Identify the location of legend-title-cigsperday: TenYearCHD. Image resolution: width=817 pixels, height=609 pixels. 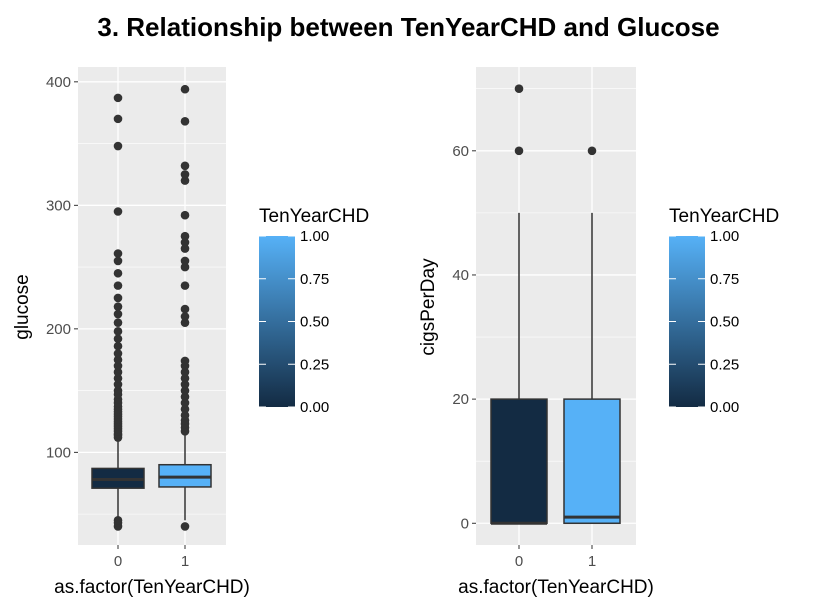
(724, 216).